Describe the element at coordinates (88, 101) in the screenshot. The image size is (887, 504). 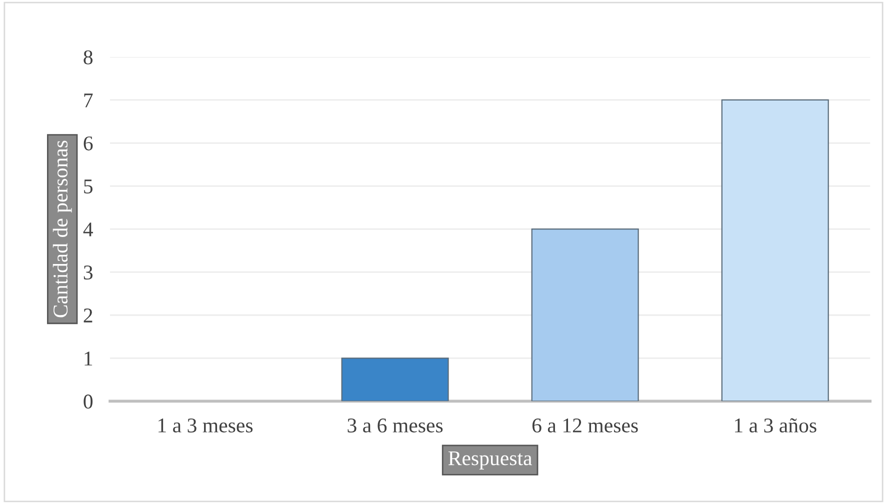
I see `y-tick-label: 7` at that location.